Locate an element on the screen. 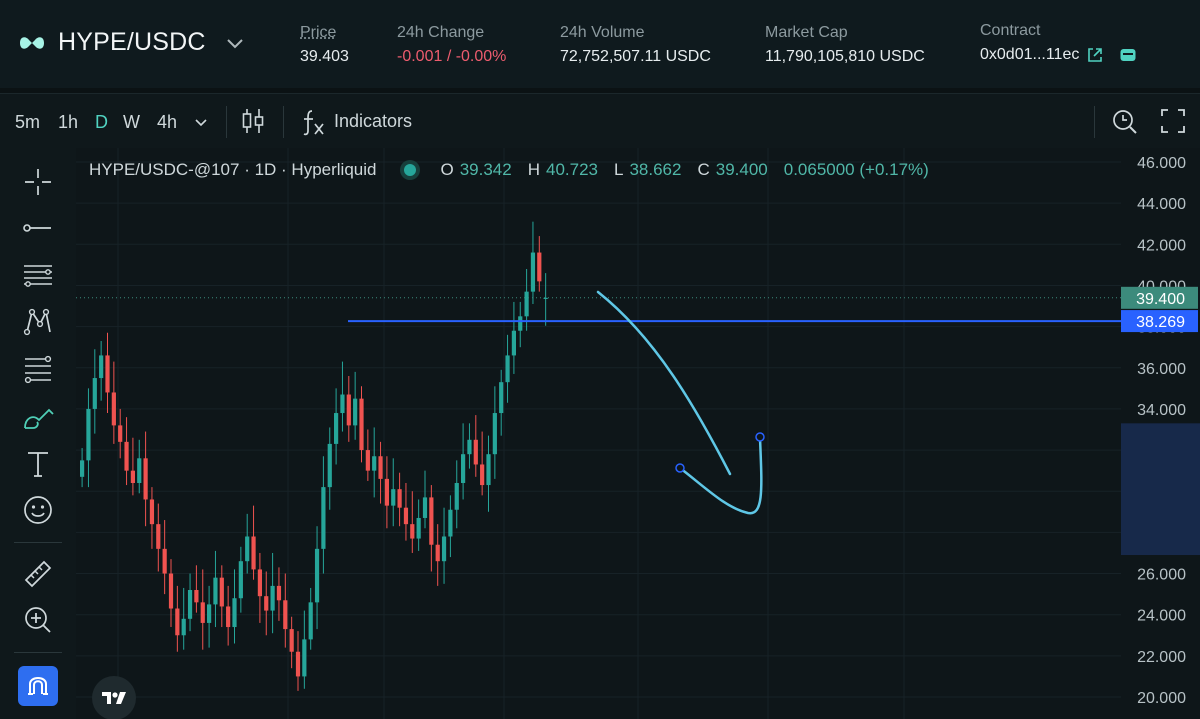 The height and width of the screenshot is (719, 1200). pattern-tool is located at coordinates (38, 322).